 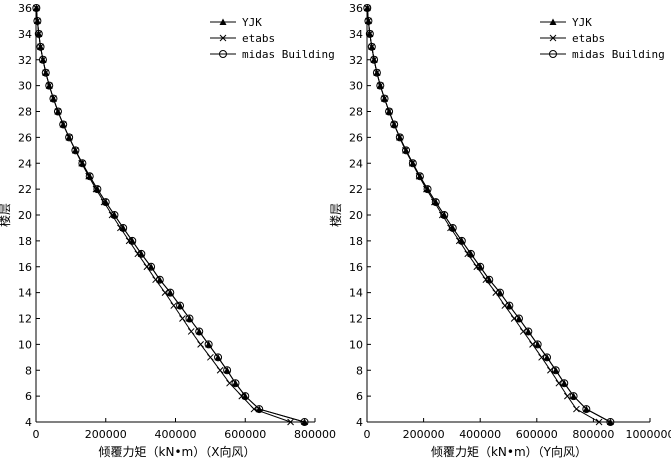 What do you see at coordinates (648, 434) in the screenshot?
I see `x-tick-label: 1000000` at bounding box center [648, 434].